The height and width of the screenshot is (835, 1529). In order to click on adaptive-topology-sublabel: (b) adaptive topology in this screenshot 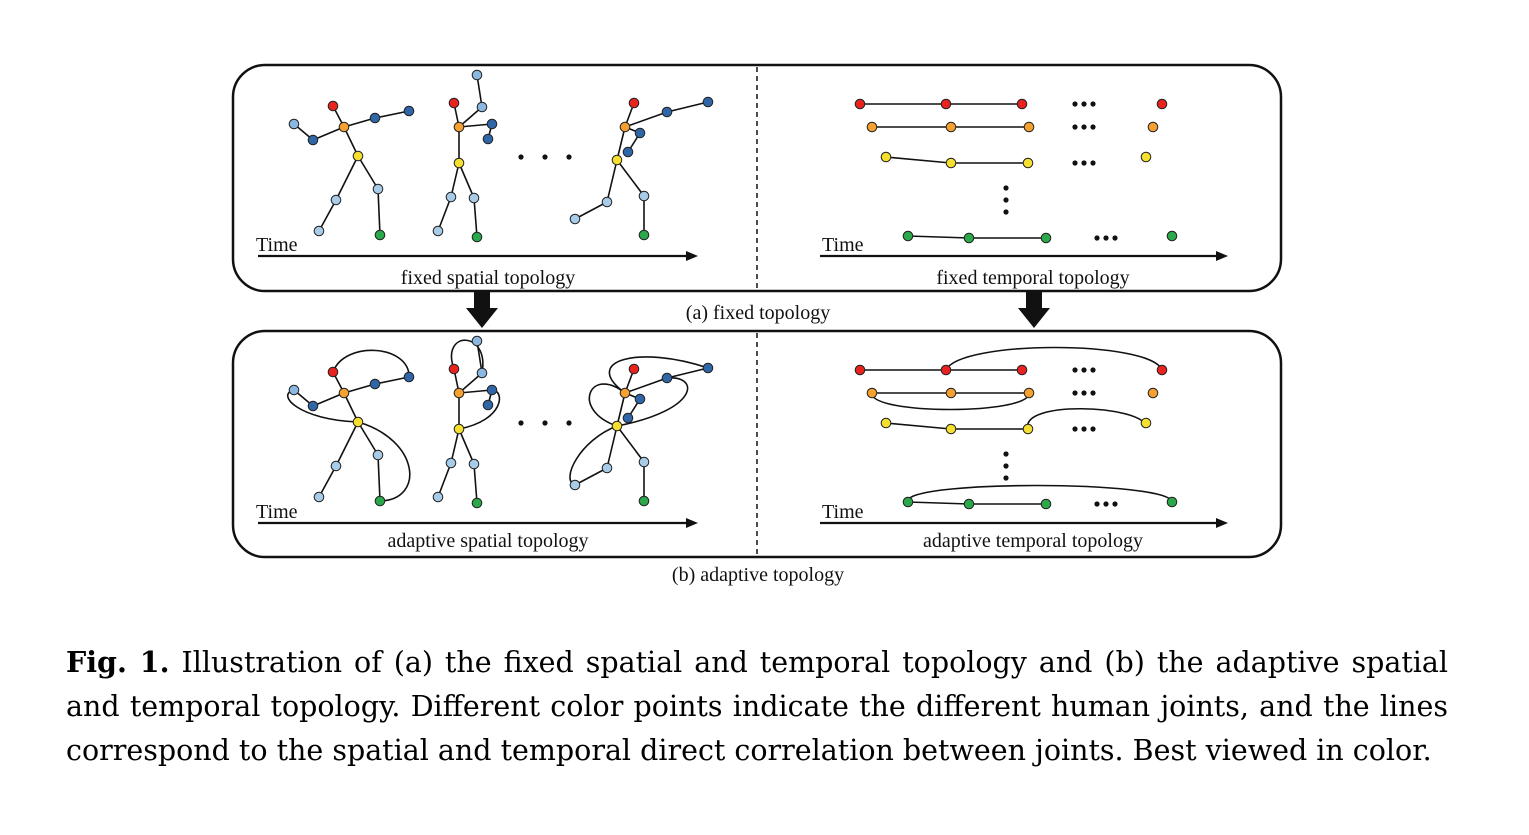, I will do `click(758, 575)`.